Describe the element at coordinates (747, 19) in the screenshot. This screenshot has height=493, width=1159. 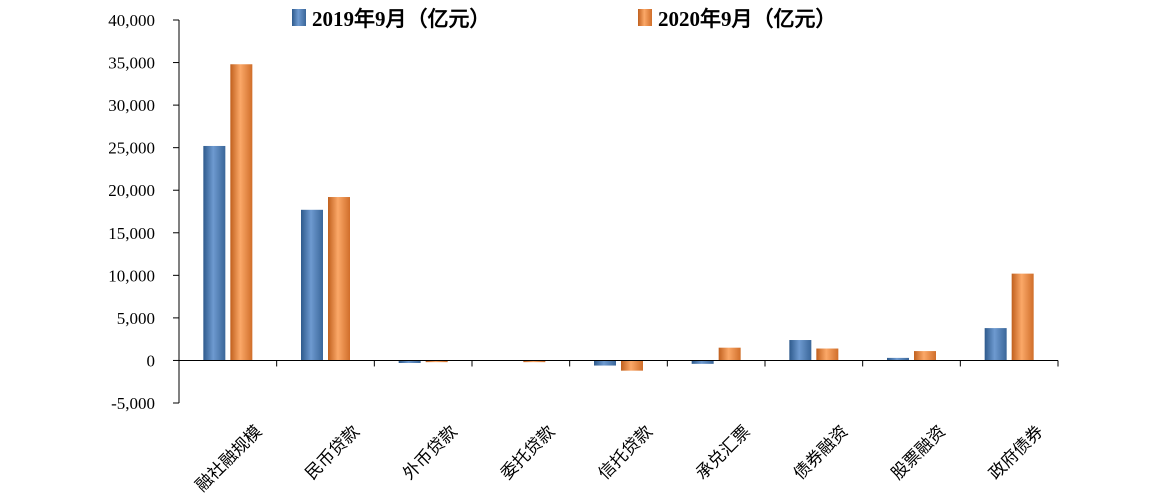
I see `legend-label-2020: 2020年9月（亿元）` at that location.